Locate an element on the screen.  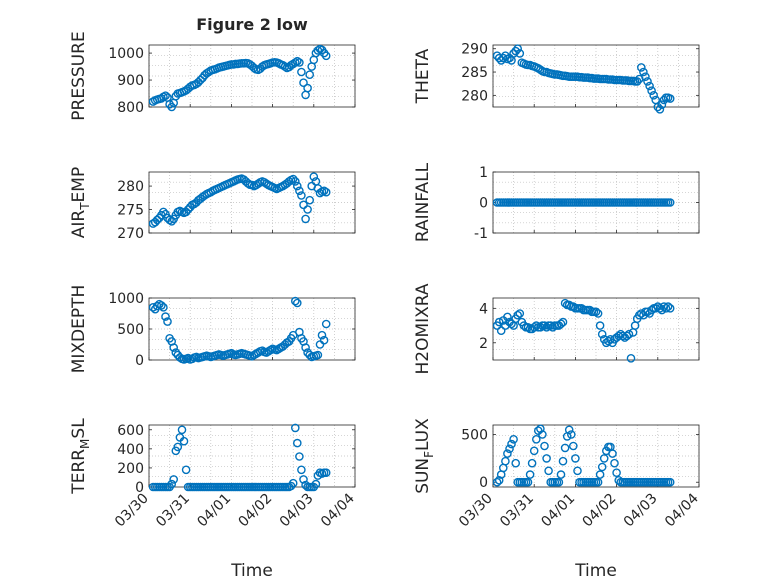
x-tick-label: 03/31 is located at coordinates (173, 511).